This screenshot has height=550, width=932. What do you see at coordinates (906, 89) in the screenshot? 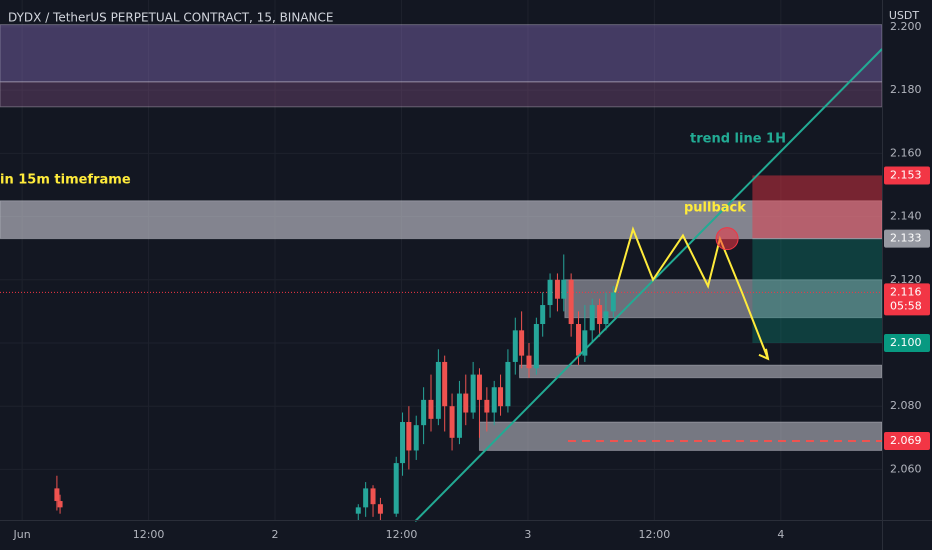
I see `y-tick-label: 2.180` at bounding box center [906, 89].